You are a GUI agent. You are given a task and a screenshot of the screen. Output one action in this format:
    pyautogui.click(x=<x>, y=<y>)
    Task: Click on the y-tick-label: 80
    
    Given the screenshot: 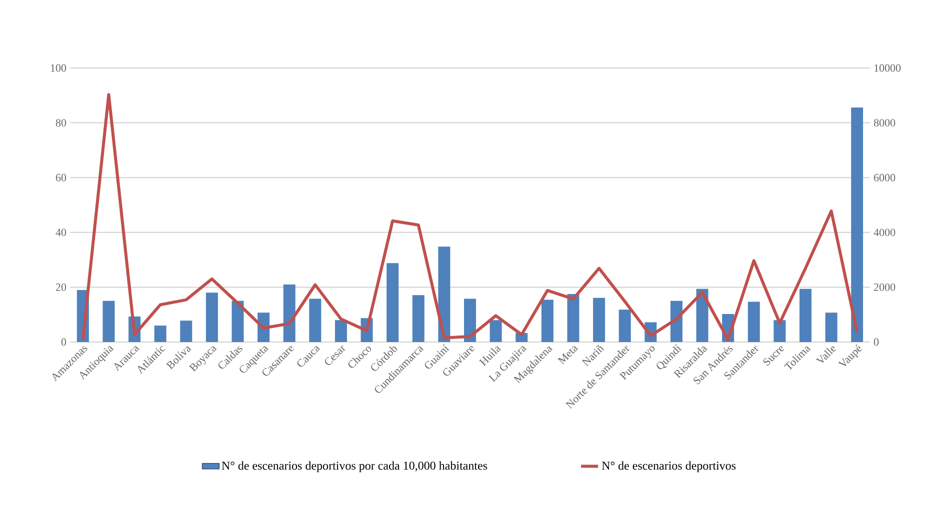 What is the action you would take?
    pyautogui.click(x=61, y=123)
    